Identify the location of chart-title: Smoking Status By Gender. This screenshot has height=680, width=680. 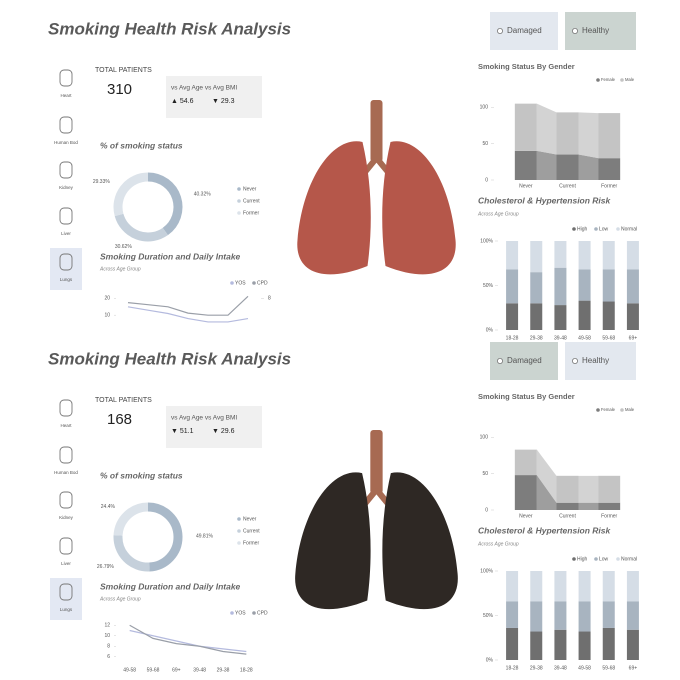
(526, 66).